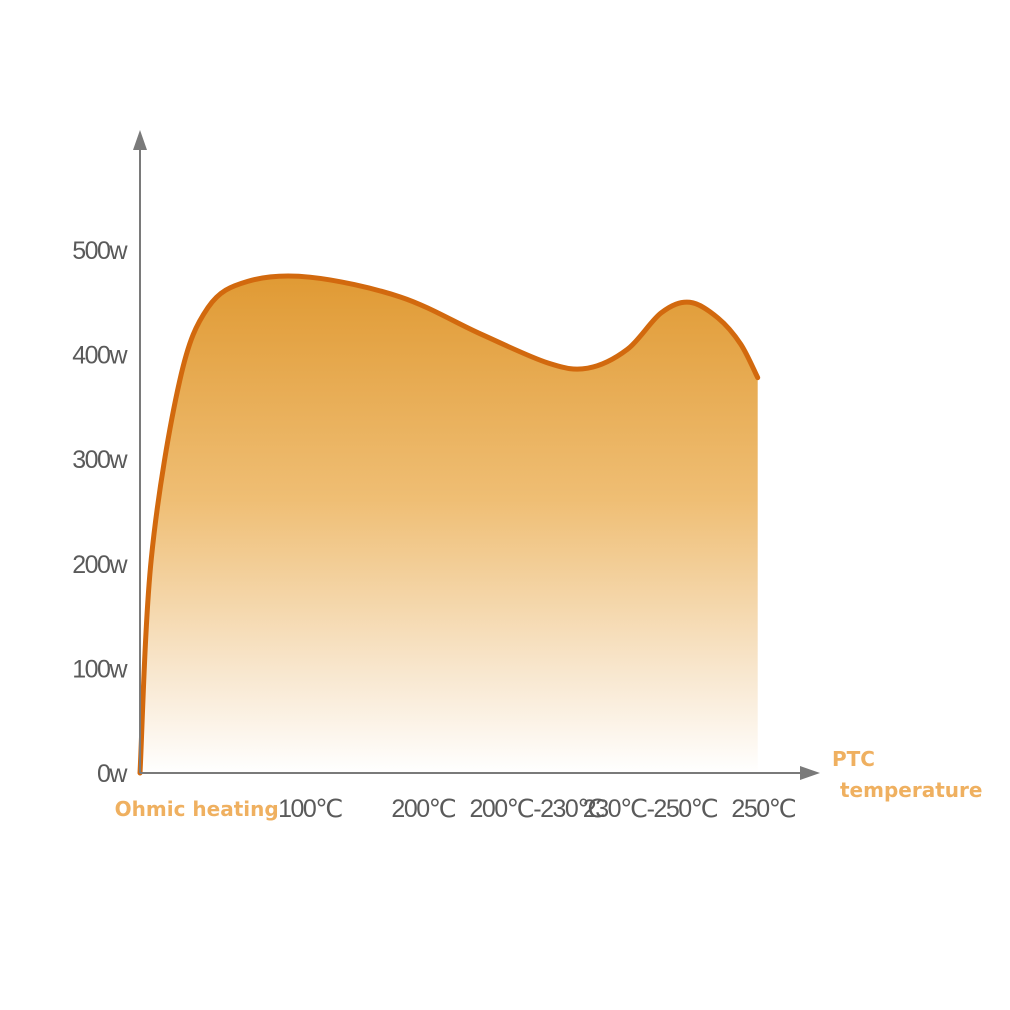 This screenshot has width=1010, height=1010. Describe the element at coordinates (100, 251) in the screenshot. I see `y-tick-label: 500w` at that location.